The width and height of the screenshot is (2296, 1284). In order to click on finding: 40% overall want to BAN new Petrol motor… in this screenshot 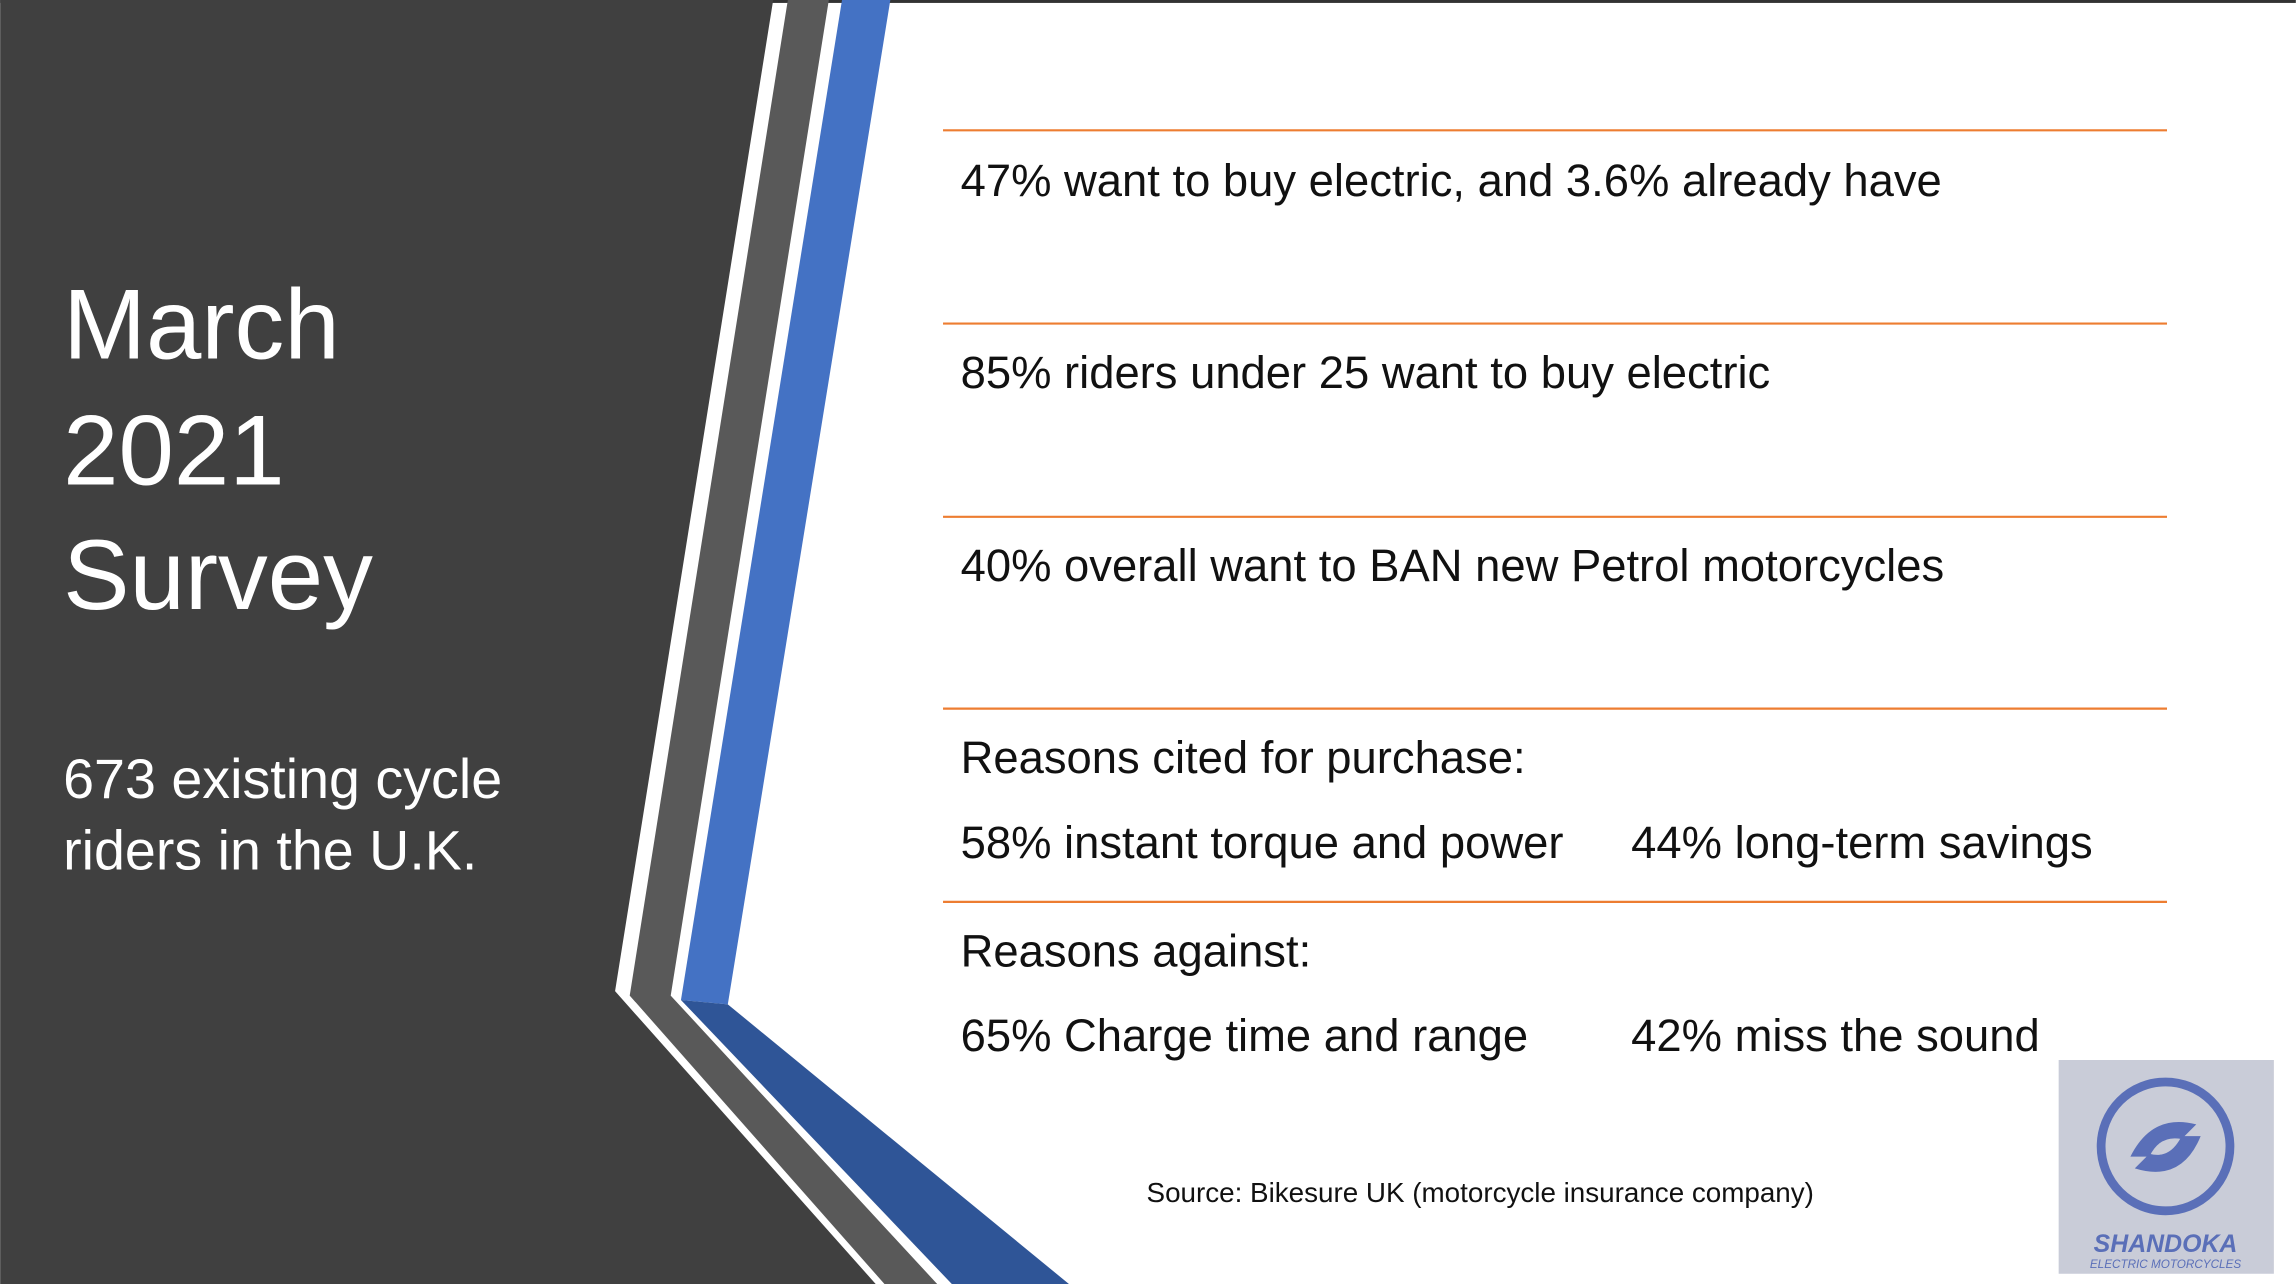, I will do `click(1453, 565)`.